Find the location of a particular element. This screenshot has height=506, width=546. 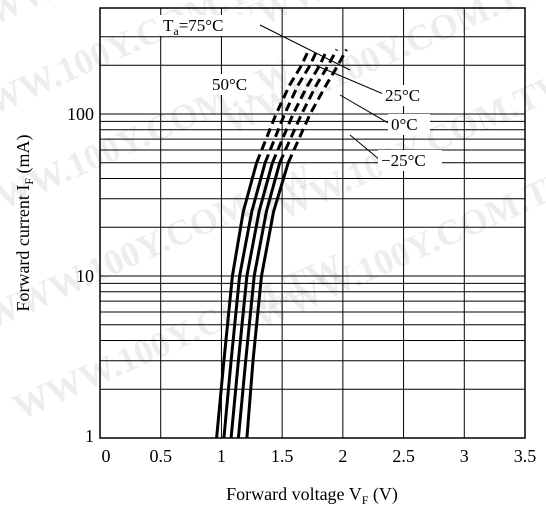

y-tick-label: 10 is located at coordinates (85, 276).